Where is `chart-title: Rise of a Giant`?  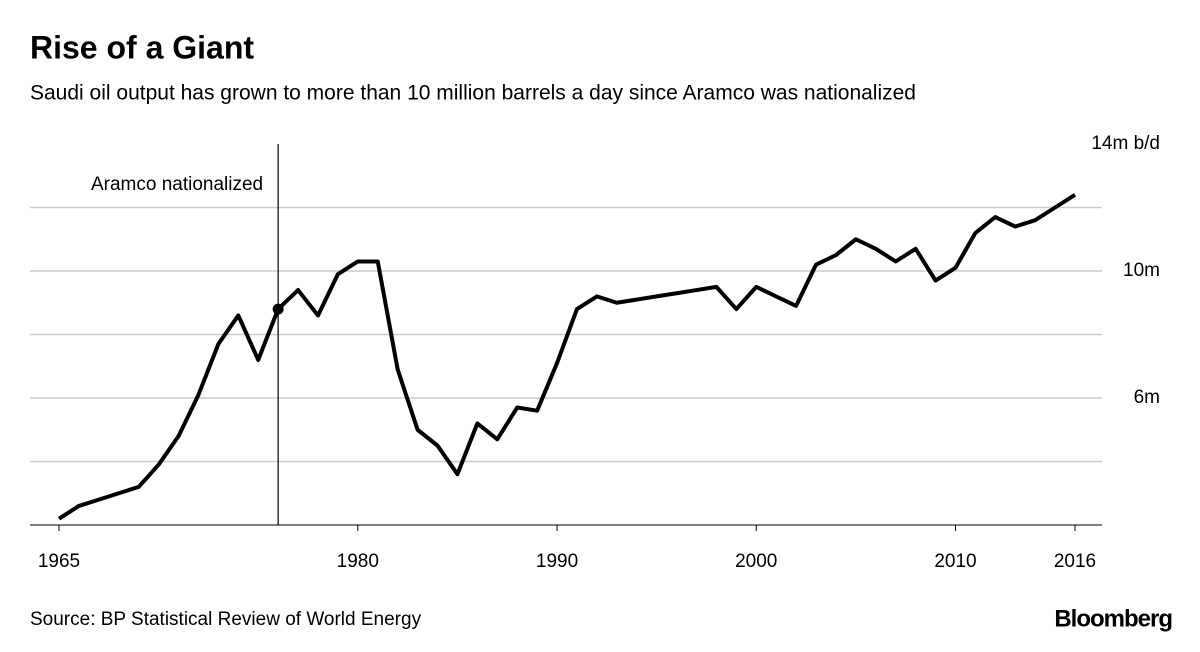 chart-title: Rise of a Giant is located at coordinates (142, 47).